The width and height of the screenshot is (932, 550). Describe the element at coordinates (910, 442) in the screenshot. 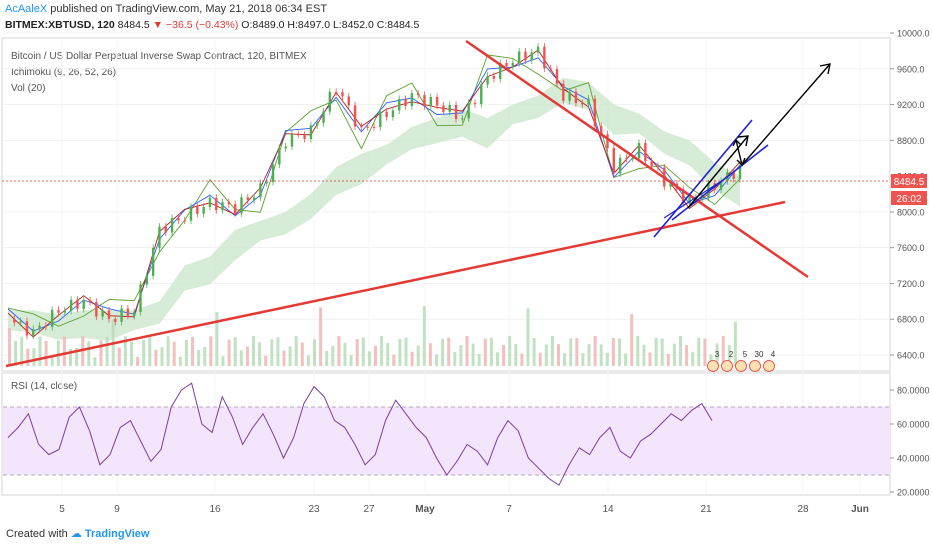

I see `rsi-axis: 20.0000 40.0000 60.0000 80.0000` at that location.